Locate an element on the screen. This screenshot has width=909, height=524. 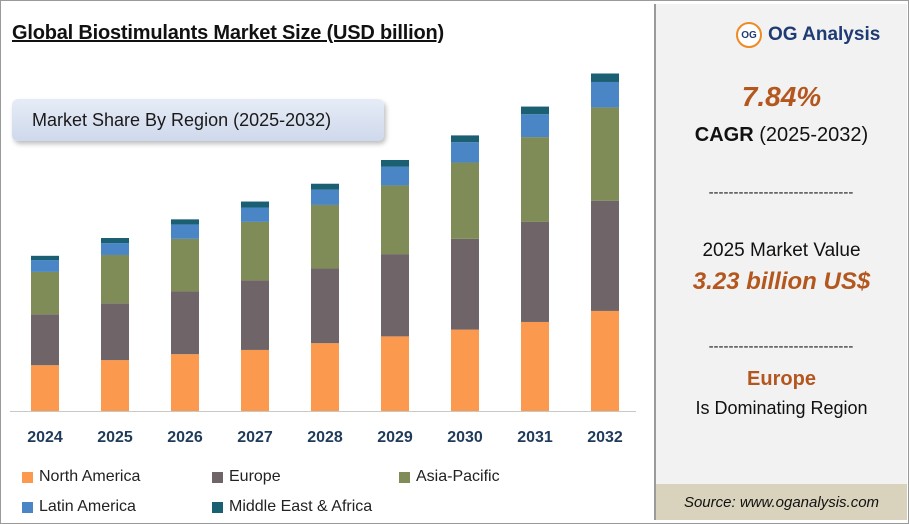
subtitle-banner: Market Share By Region (2025-2032) is located at coordinates (198, 120).